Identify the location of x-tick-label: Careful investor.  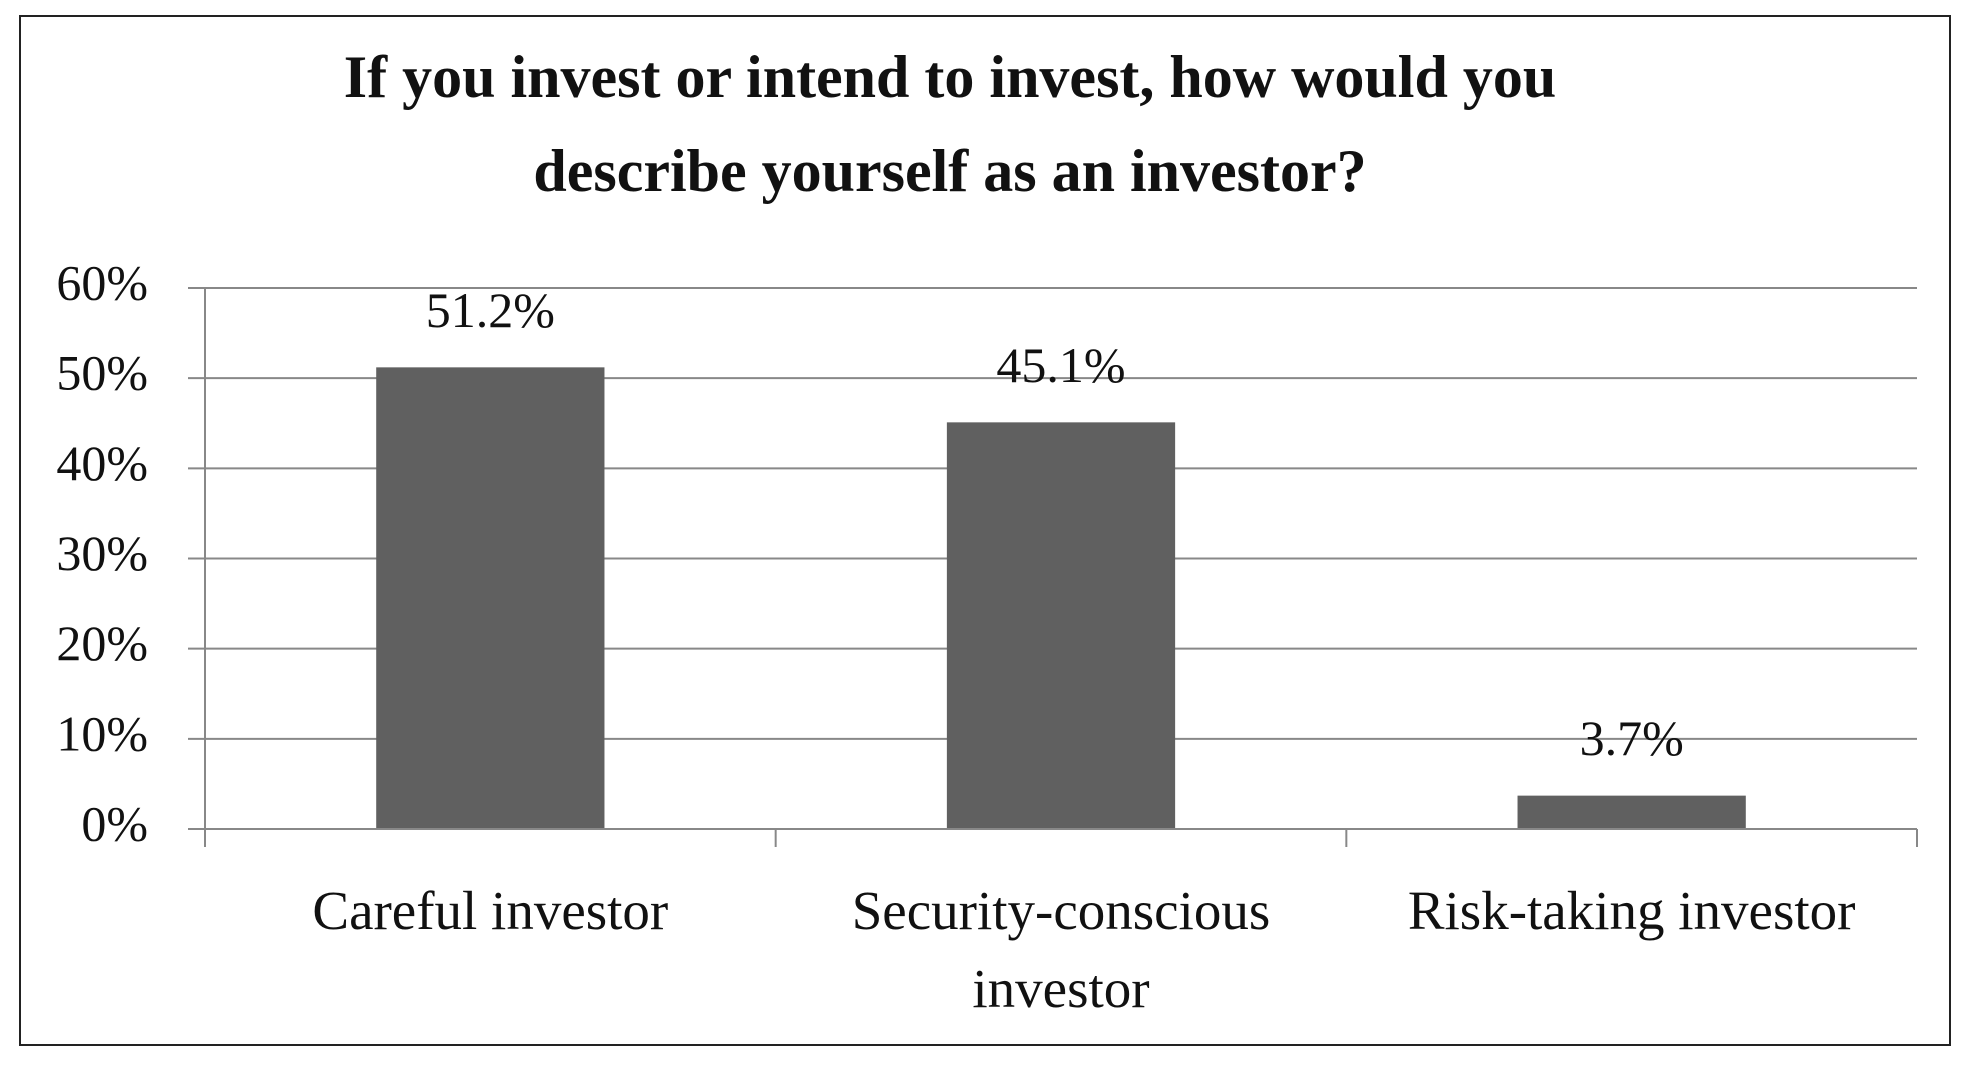
(490, 910).